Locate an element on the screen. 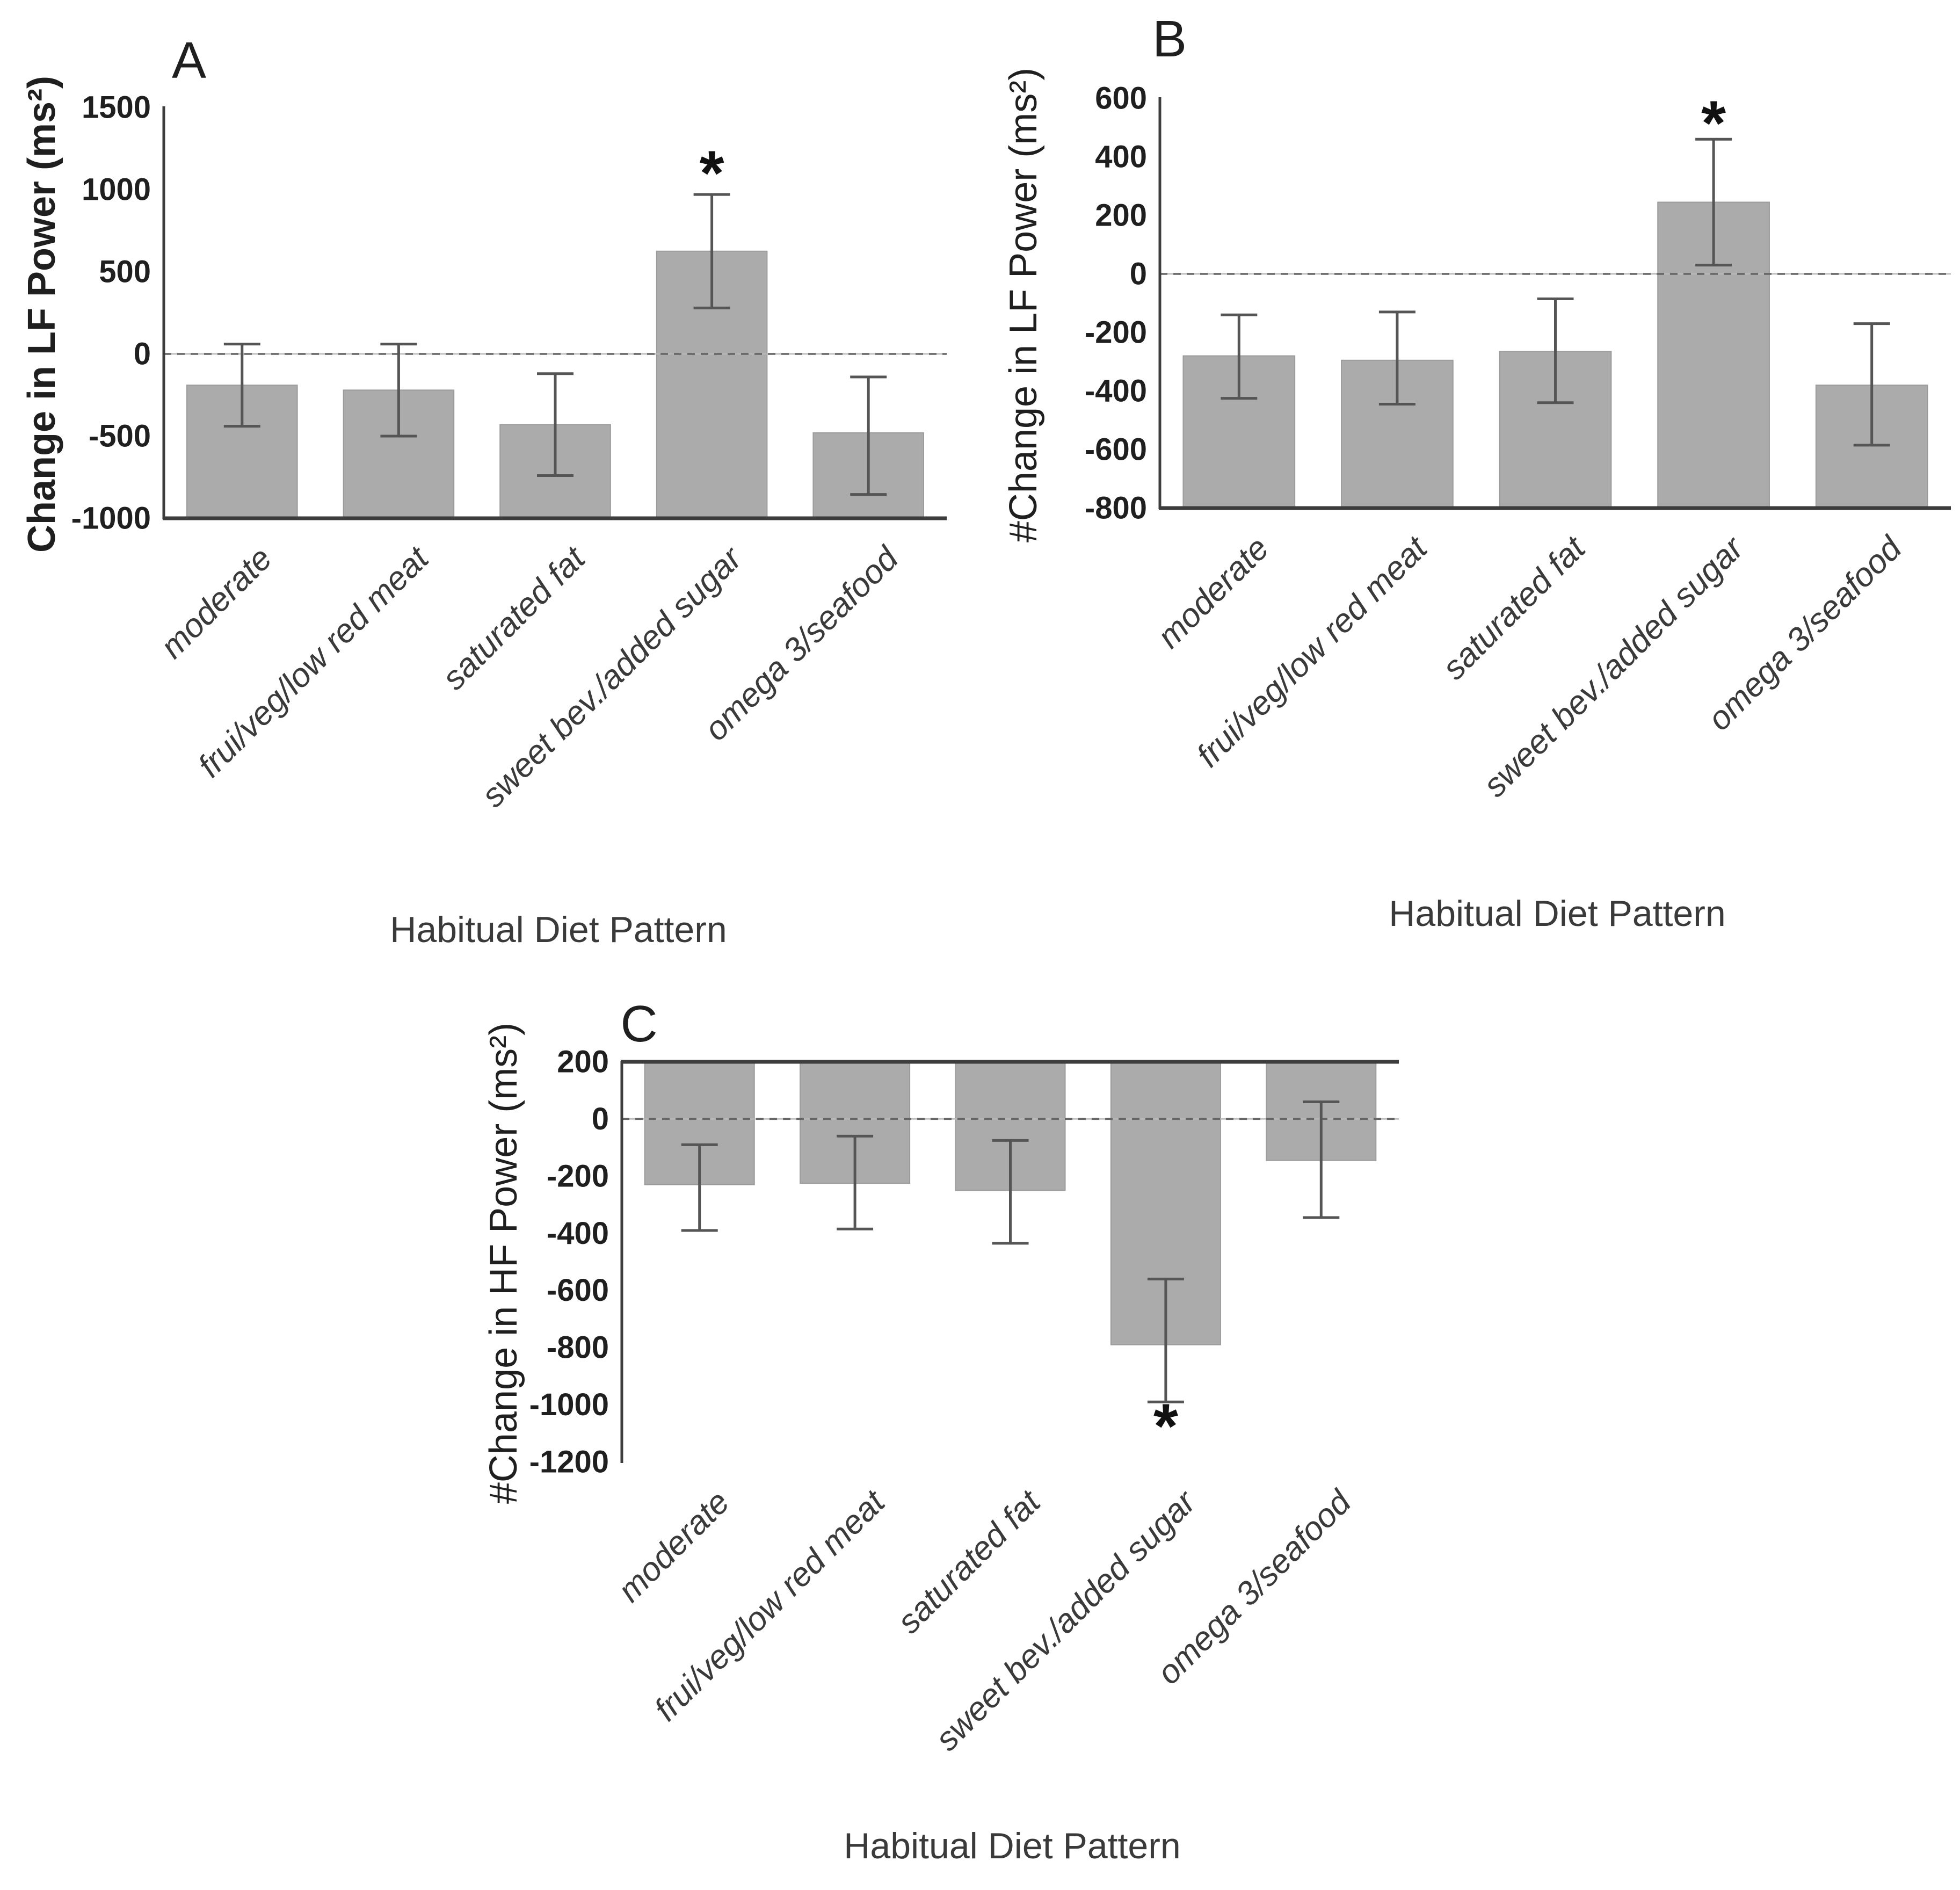  y-axis-title-c: #Change in HF Power (ms²) is located at coordinates (504, 1263).